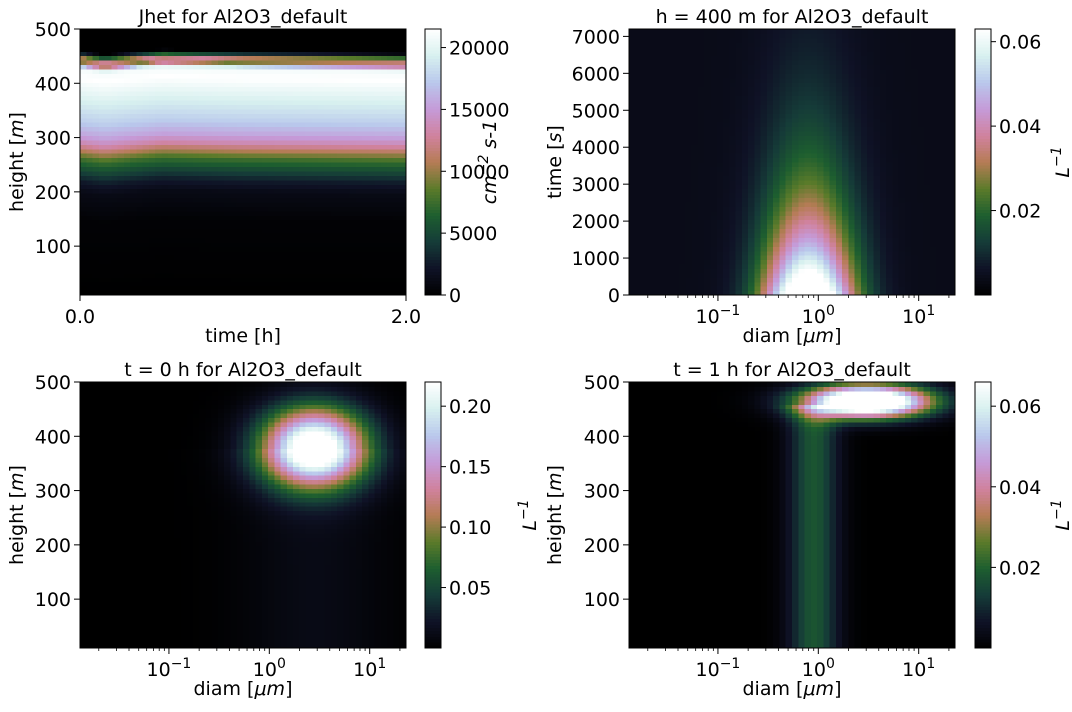 This screenshot has width=1072, height=712. Describe the element at coordinates (406, 317) in the screenshot. I see `x-tick-label: 2.0` at that location.